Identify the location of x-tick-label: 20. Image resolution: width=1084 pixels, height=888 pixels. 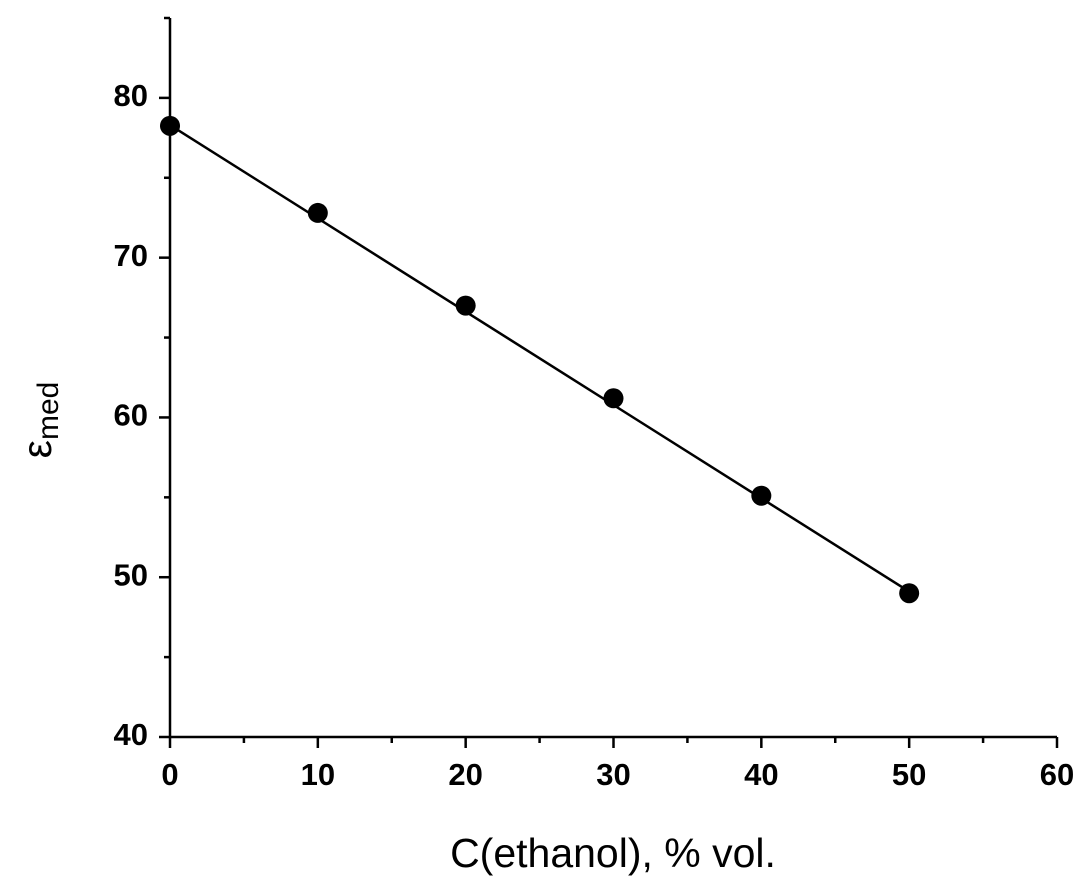
(465, 774).